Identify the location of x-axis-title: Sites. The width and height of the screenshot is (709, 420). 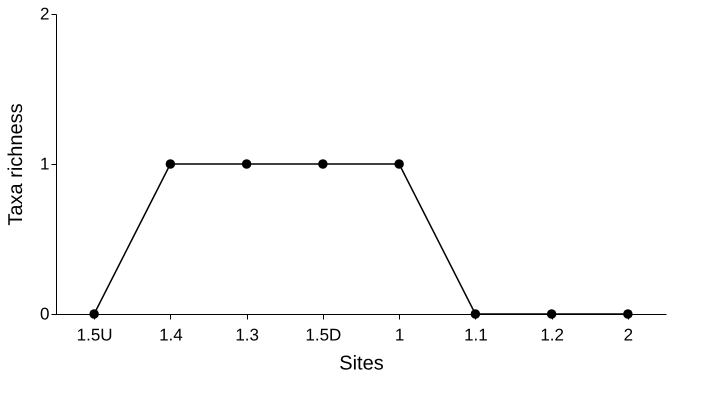
(361, 363).